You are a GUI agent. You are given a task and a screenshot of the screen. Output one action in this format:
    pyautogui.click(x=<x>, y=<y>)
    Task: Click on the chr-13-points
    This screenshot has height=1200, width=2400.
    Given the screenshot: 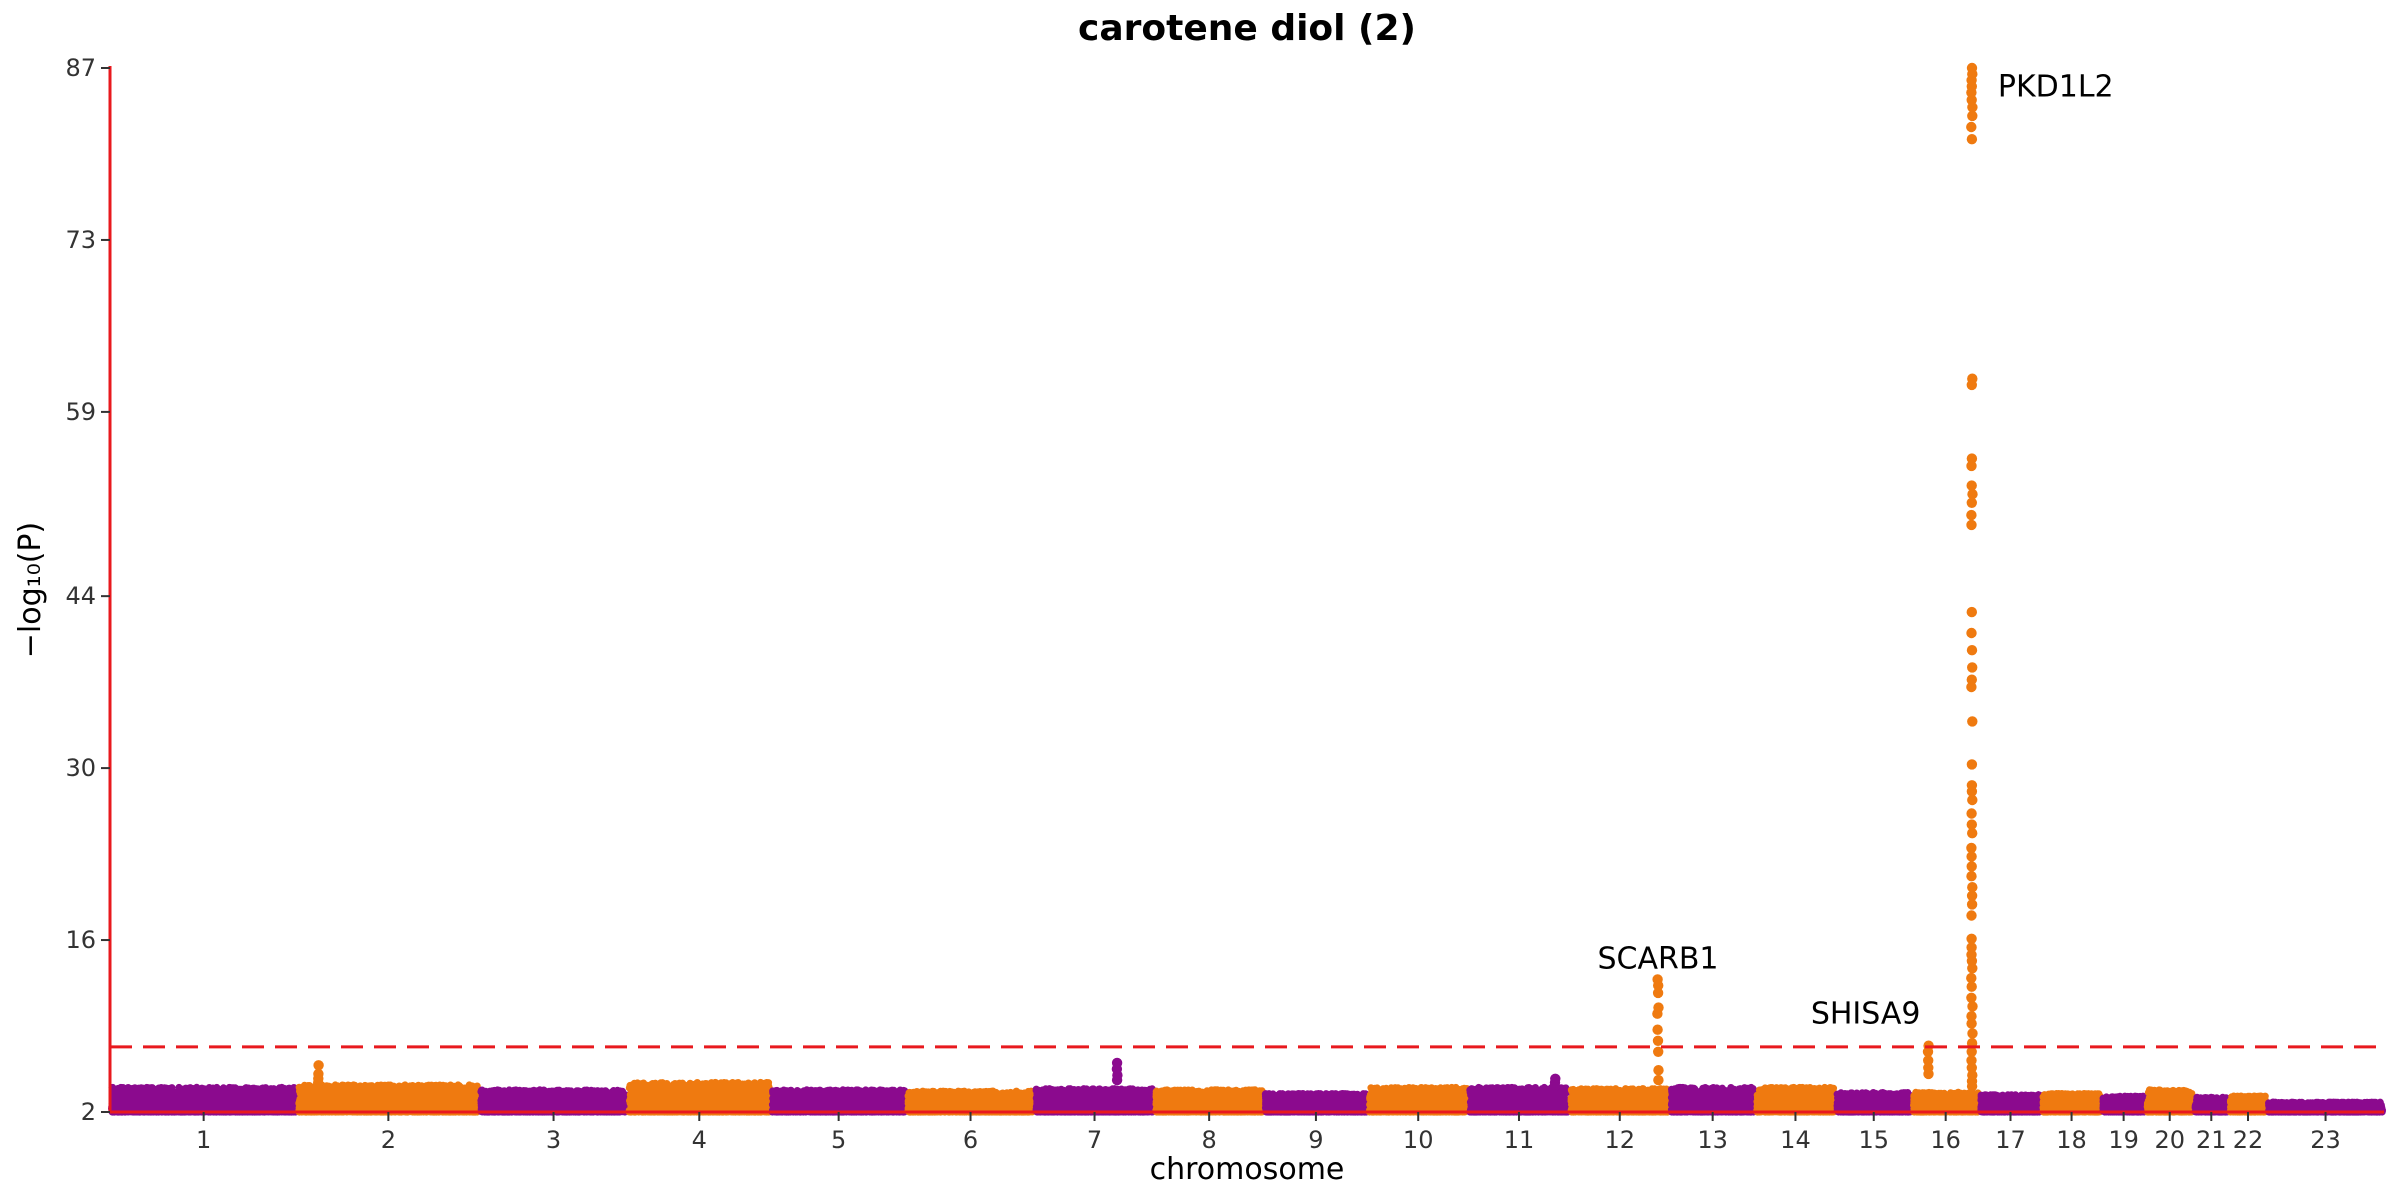 What is the action you would take?
    pyautogui.click(x=1712, y=1099)
    